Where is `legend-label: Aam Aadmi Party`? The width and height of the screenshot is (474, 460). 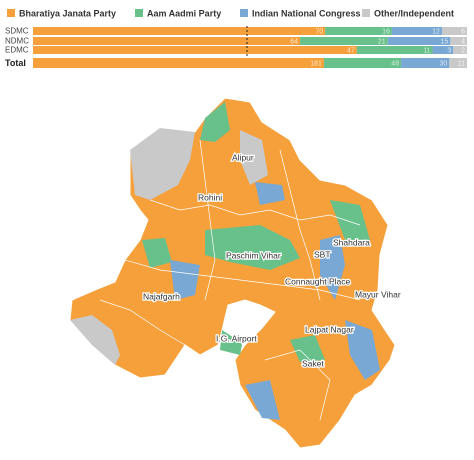 legend-label: Aam Aadmi Party is located at coordinates (184, 13).